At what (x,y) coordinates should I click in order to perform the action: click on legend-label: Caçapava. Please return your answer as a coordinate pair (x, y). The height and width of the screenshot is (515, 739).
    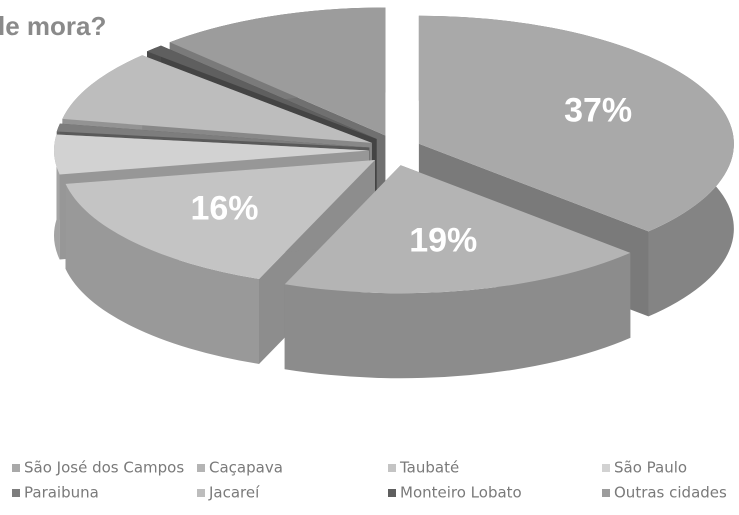
    Looking at the image, I should click on (246, 468).